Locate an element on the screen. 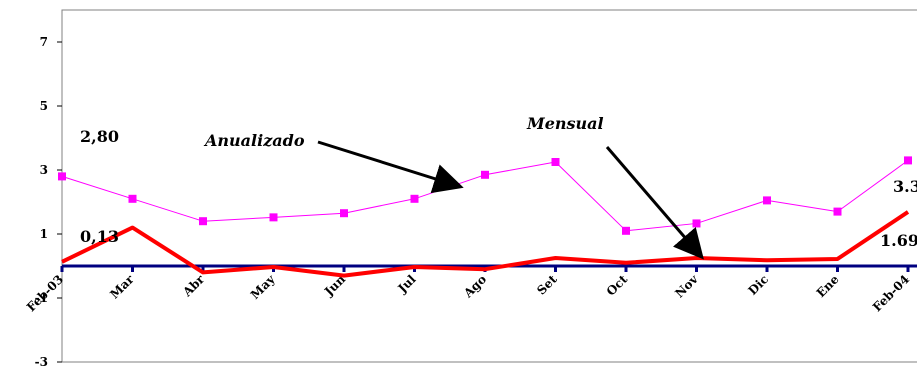  annual-end-label: 3.3 is located at coordinates (905, 186).